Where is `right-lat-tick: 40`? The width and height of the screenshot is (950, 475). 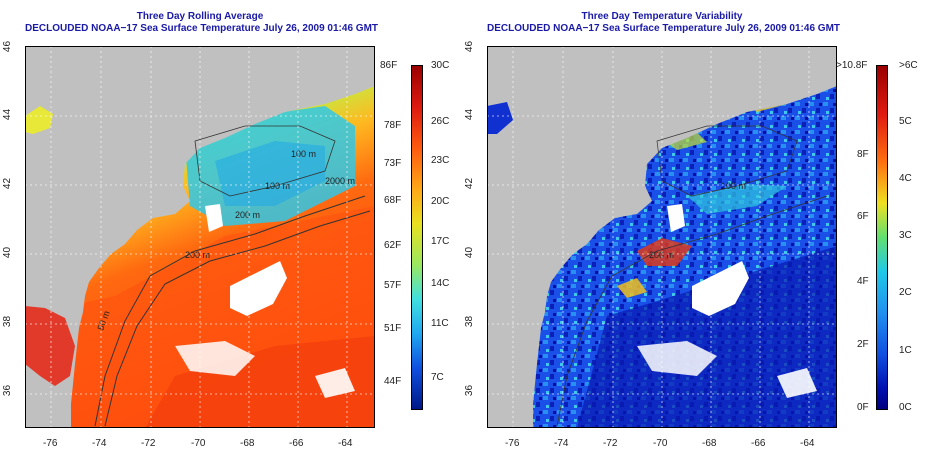 right-lat-tick: 40 is located at coordinates (470, 252).